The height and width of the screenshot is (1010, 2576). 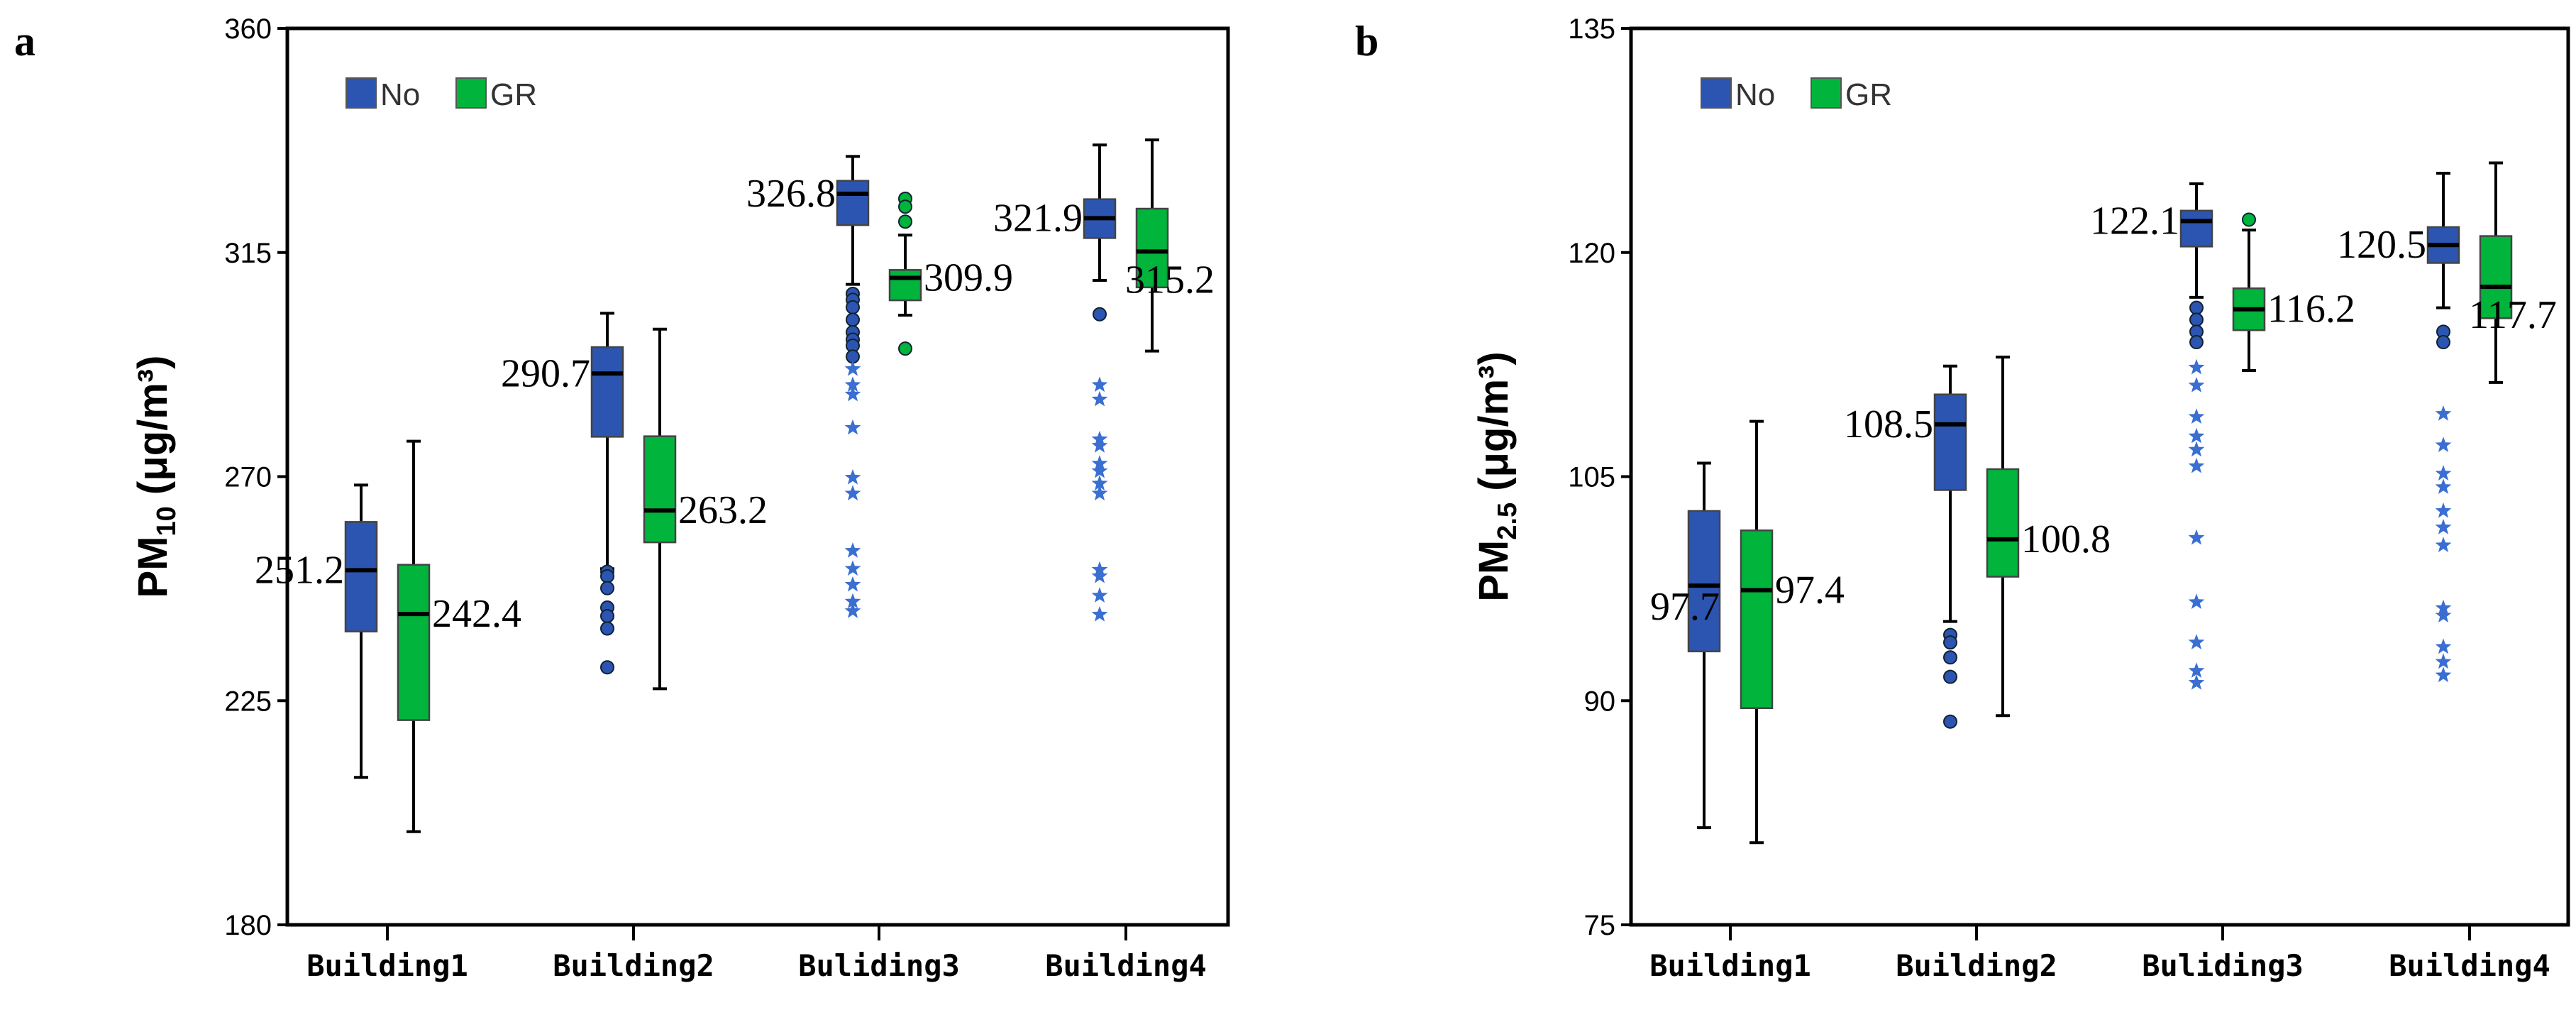 I want to click on y-tick-label: 315, so click(x=248, y=253).